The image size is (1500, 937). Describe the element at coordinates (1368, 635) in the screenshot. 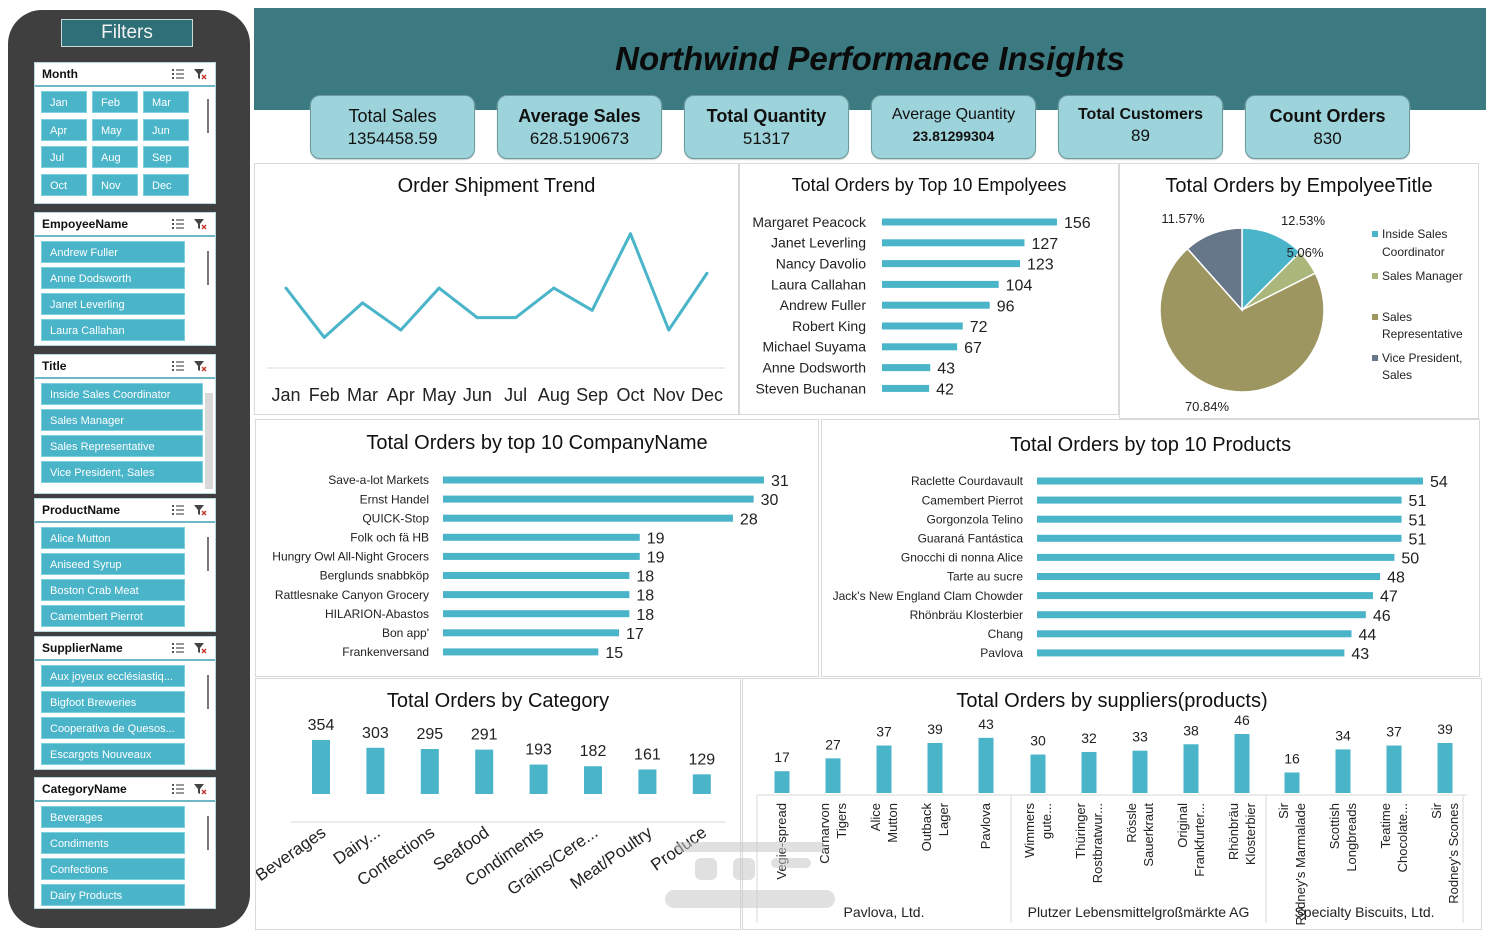

I see `data-label: 44` at that location.